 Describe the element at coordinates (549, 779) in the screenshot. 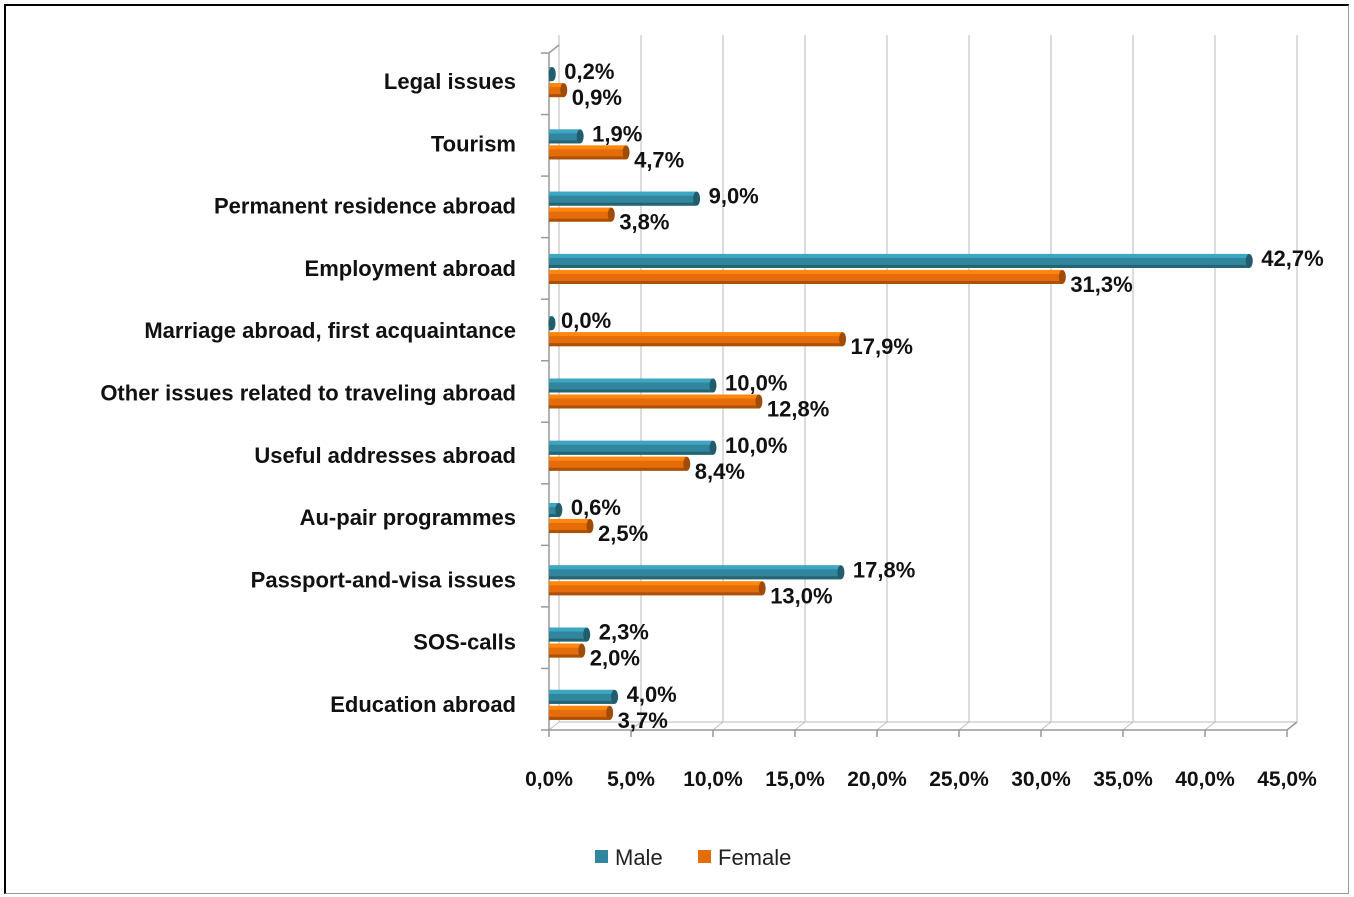

I see `x-tick-label: 0,0%` at that location.